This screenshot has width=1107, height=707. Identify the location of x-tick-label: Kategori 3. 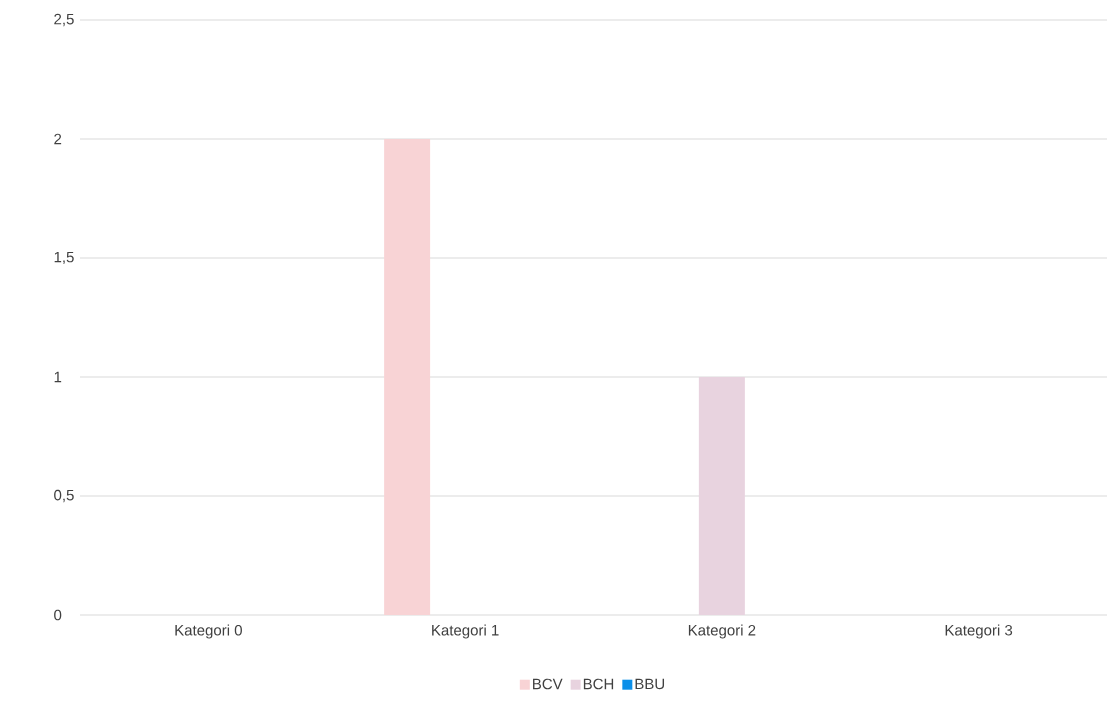
(979, 631).